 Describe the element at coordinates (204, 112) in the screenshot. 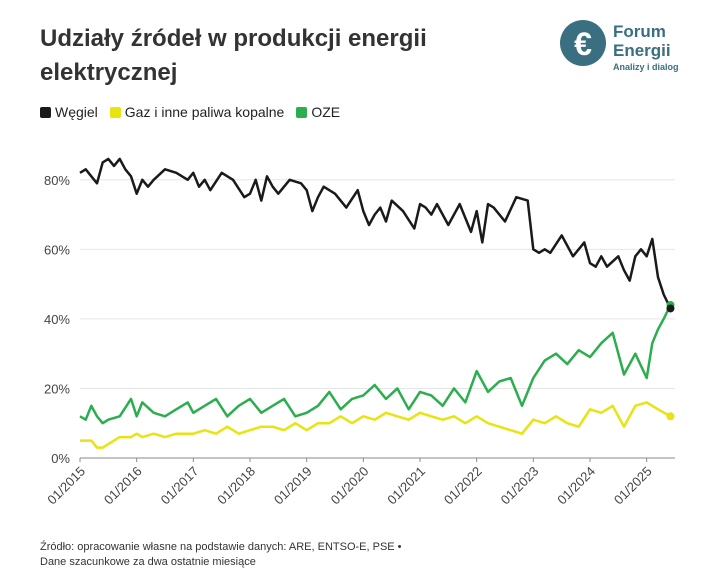

I see `legend-label-gas: Gaz i inne paliwa kopalne` at that location.